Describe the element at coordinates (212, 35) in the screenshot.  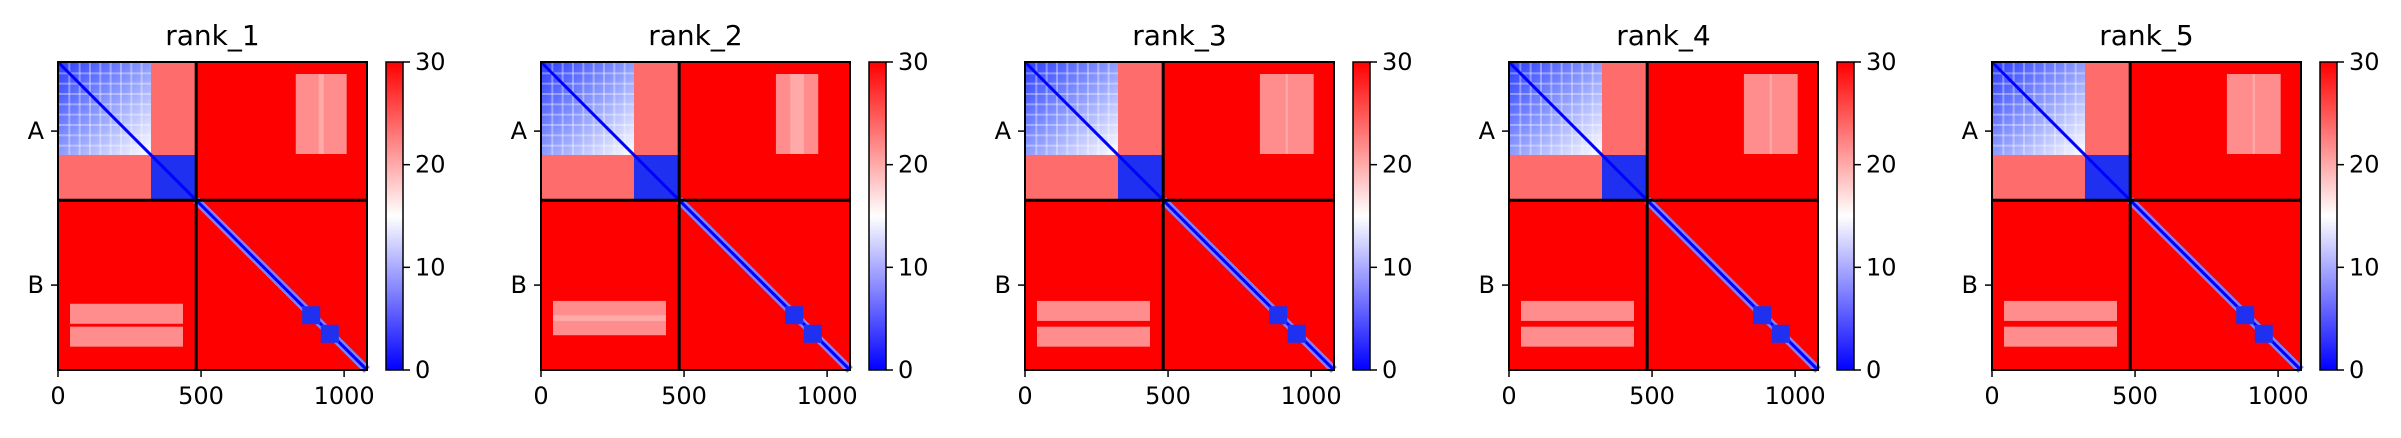
I see `panel-title: rank_1` at that location.